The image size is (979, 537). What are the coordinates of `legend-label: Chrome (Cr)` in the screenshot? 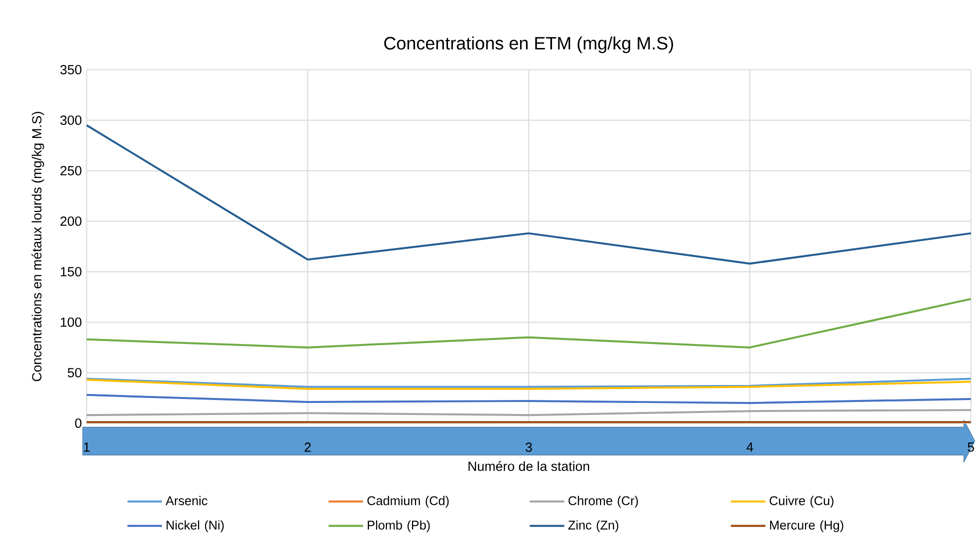 It's located at (603, 502).